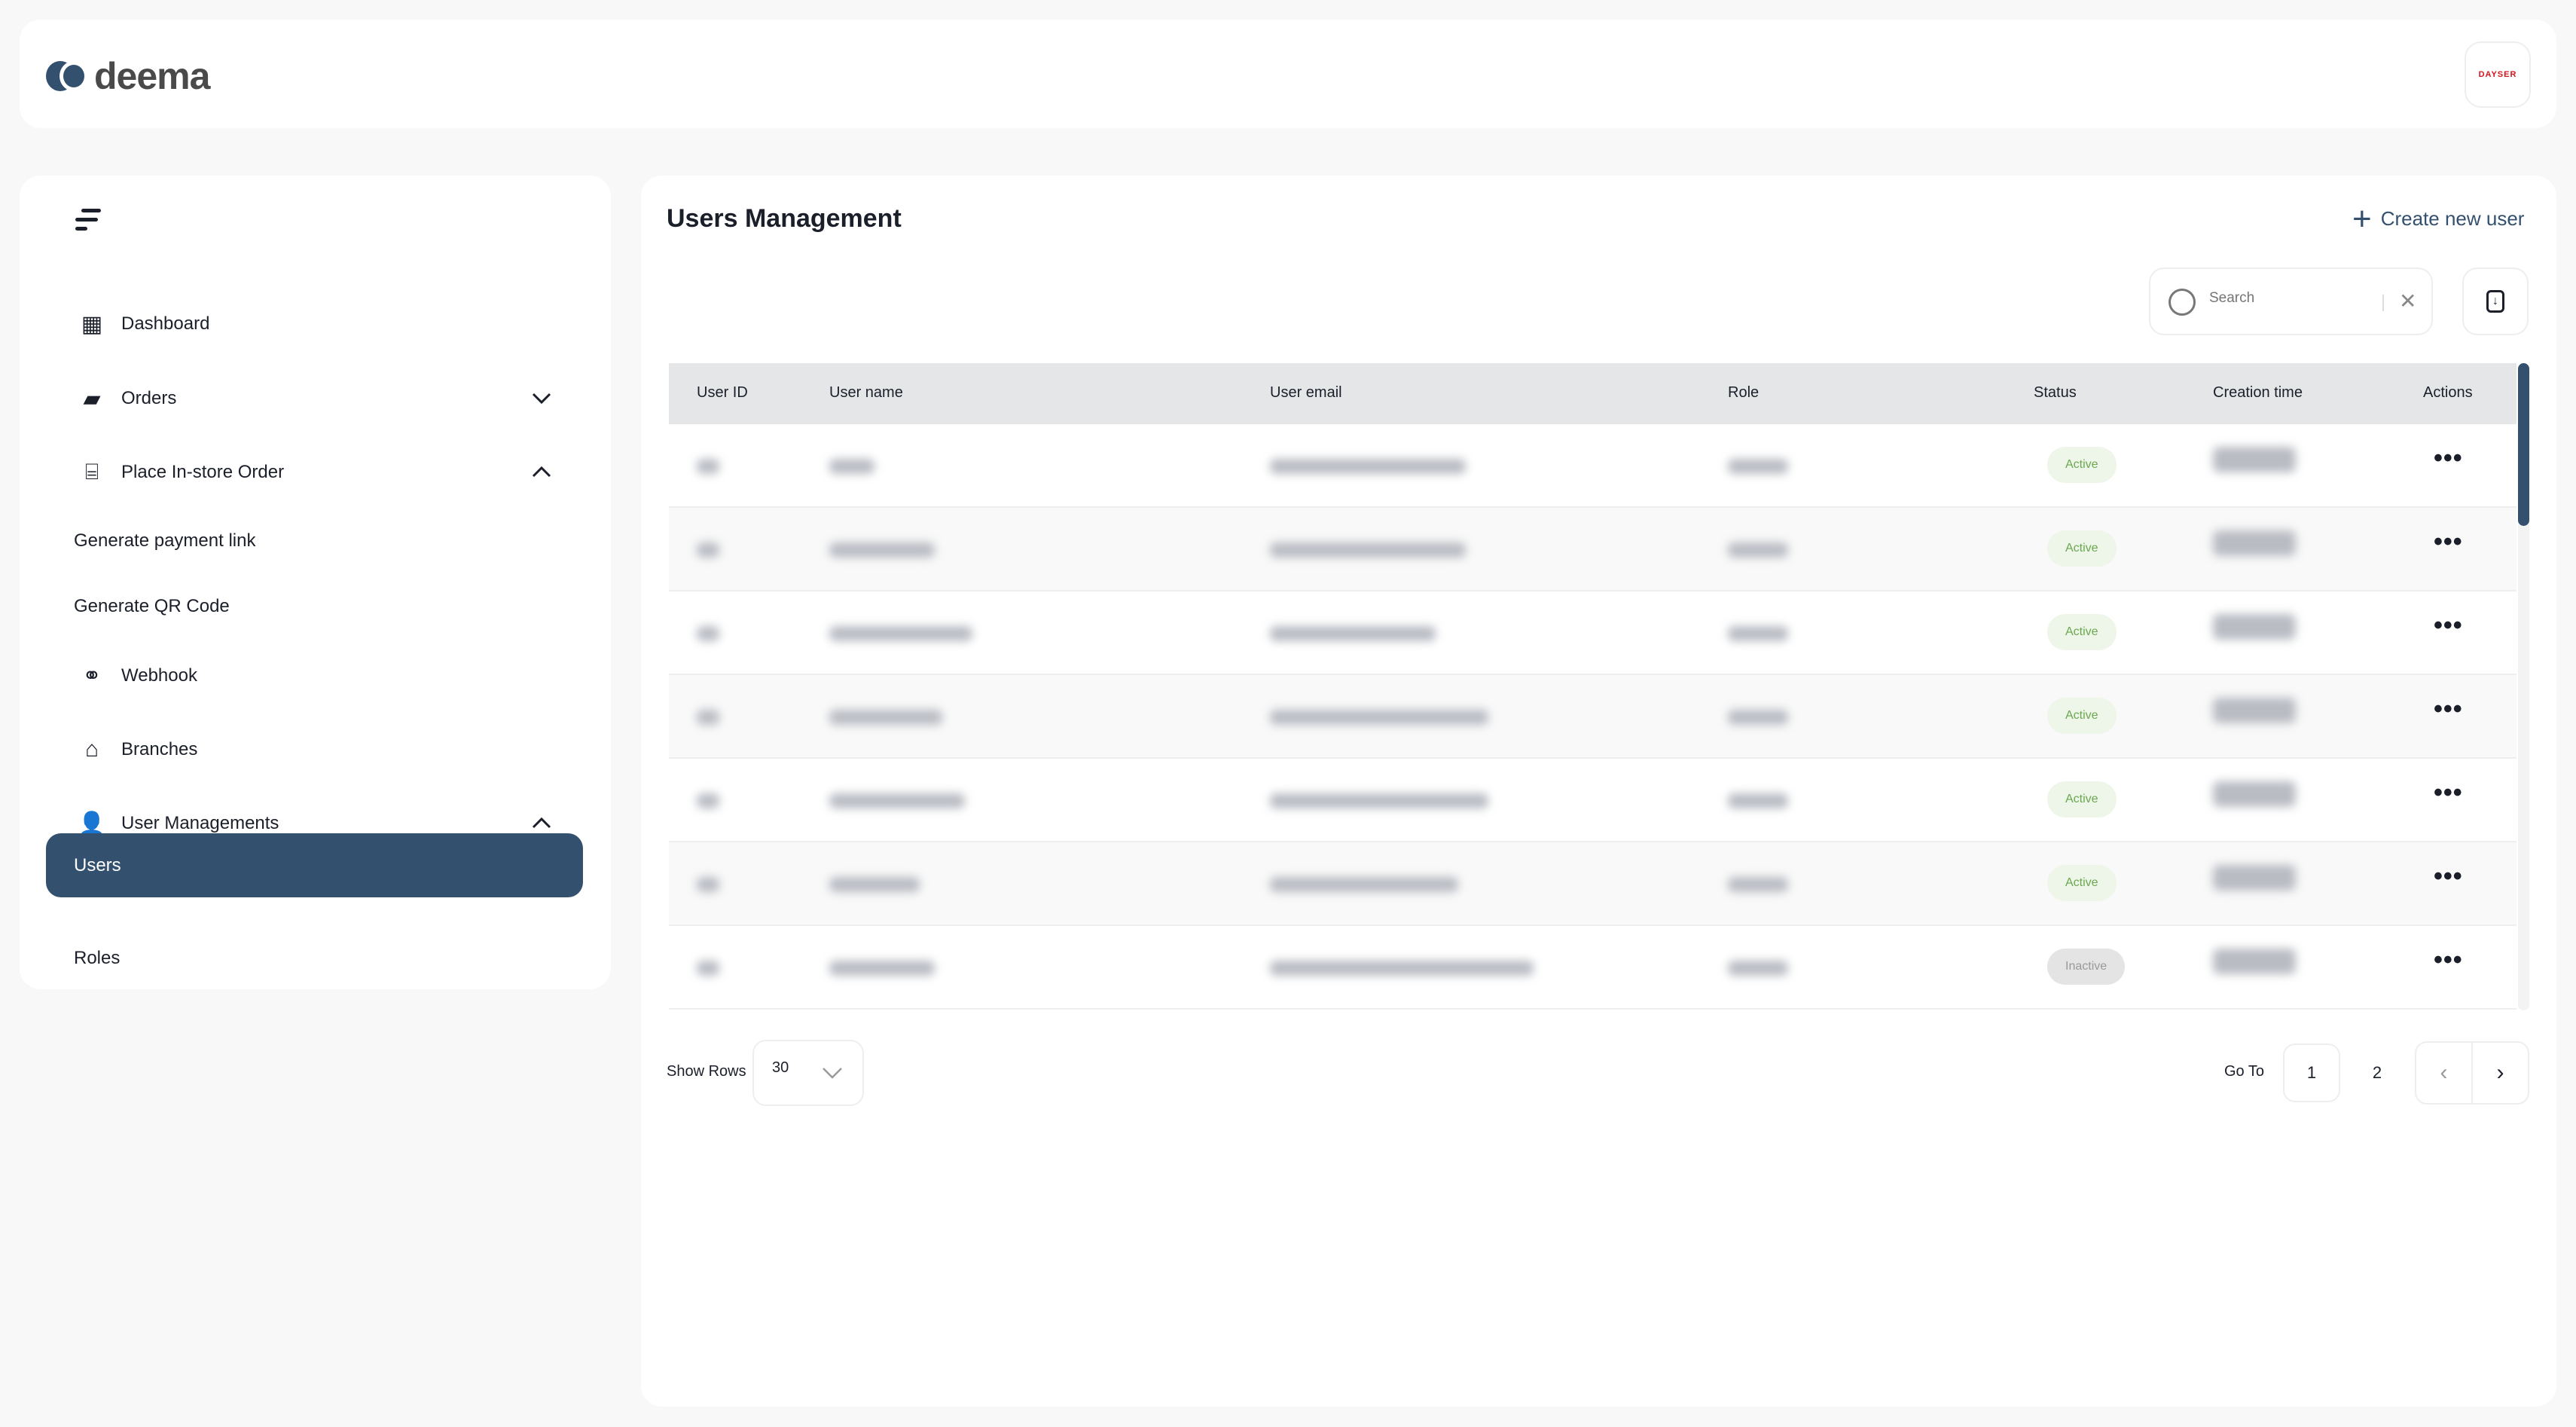 Image resolution: width=2576 pixels, height=1427 pixels. Describe the element at coordinates (316, 823) in the screenshot. I see `sidebar-item-user-managements: 👤 User Managements` at that location.